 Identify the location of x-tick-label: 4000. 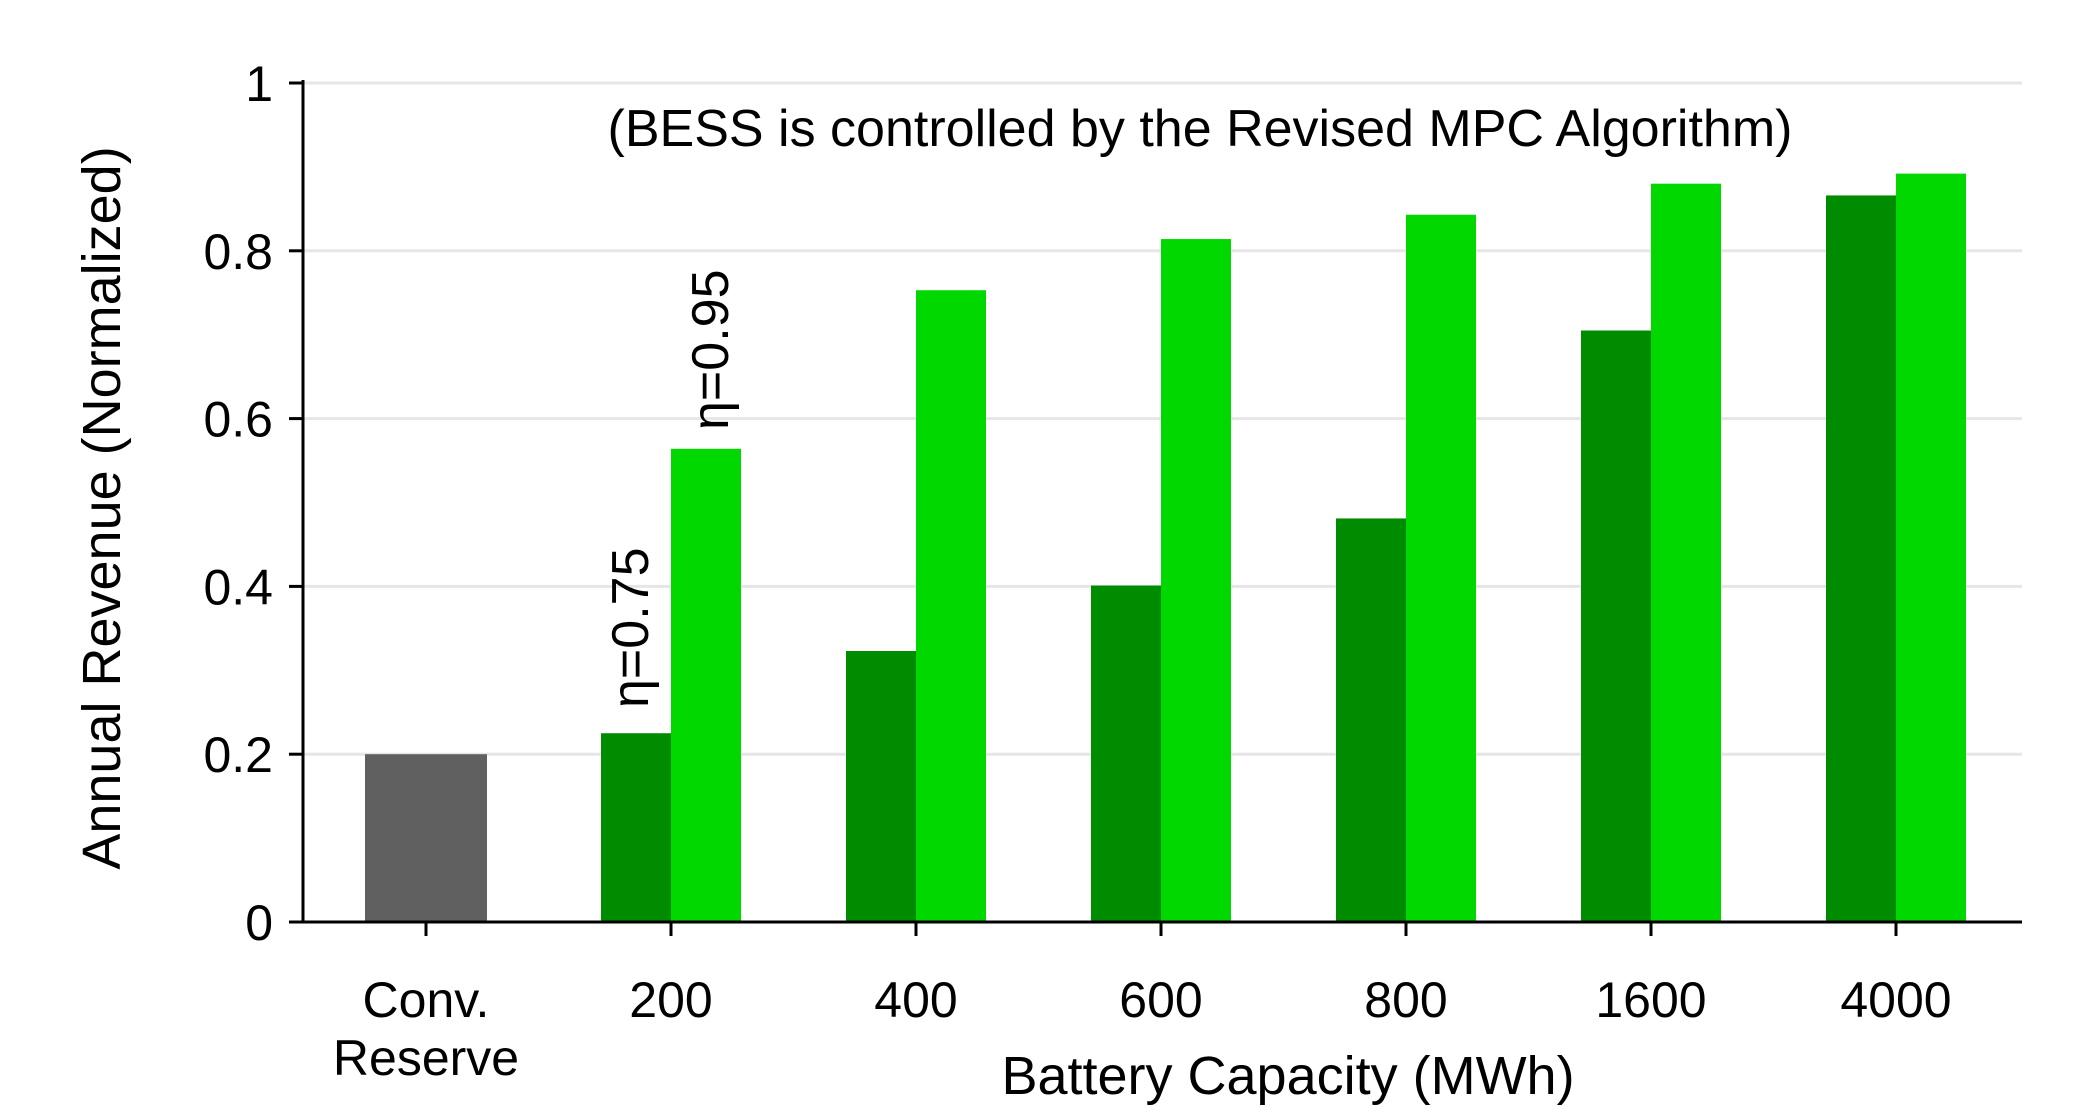
(1895, 1000).